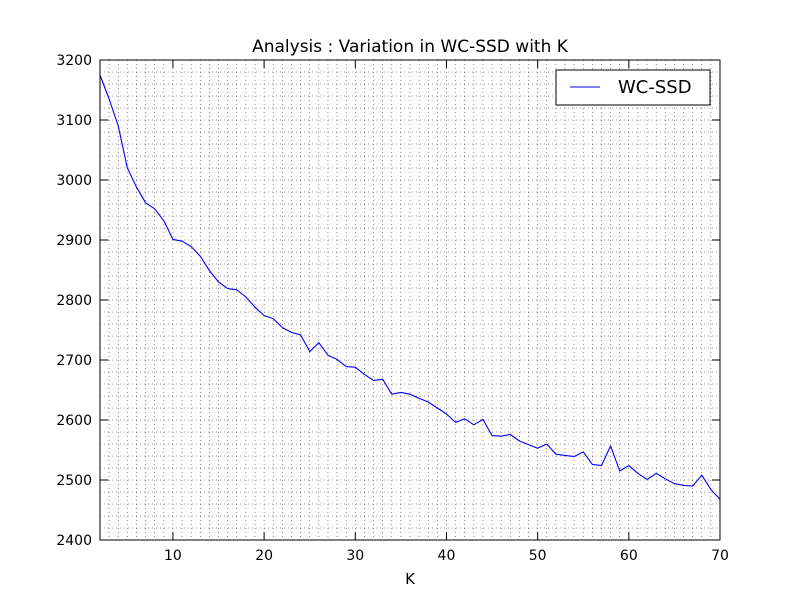  Describe the element at coordinates (74, 361) in the screenshot. I see `y-tick-label: 2700` at that location.